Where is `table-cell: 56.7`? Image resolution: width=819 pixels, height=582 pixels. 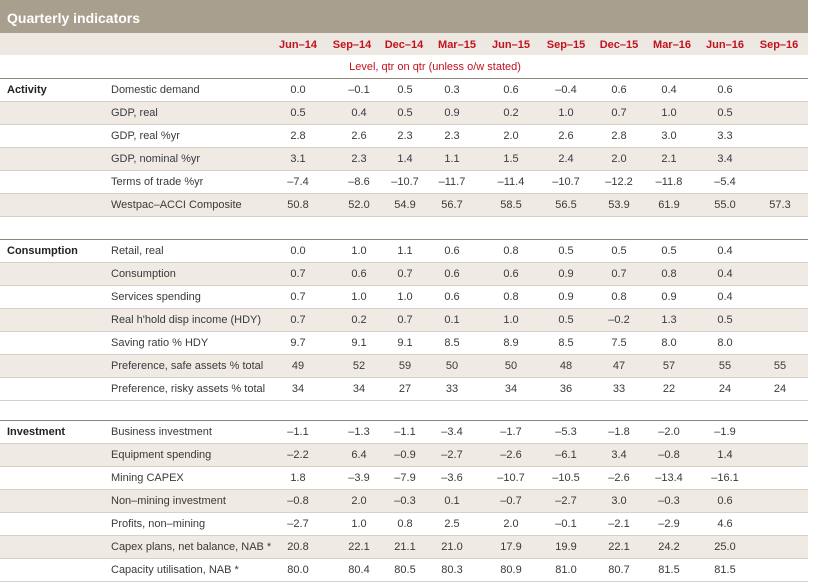
table-cell: 56.7 is located at coordinates (452, 205).